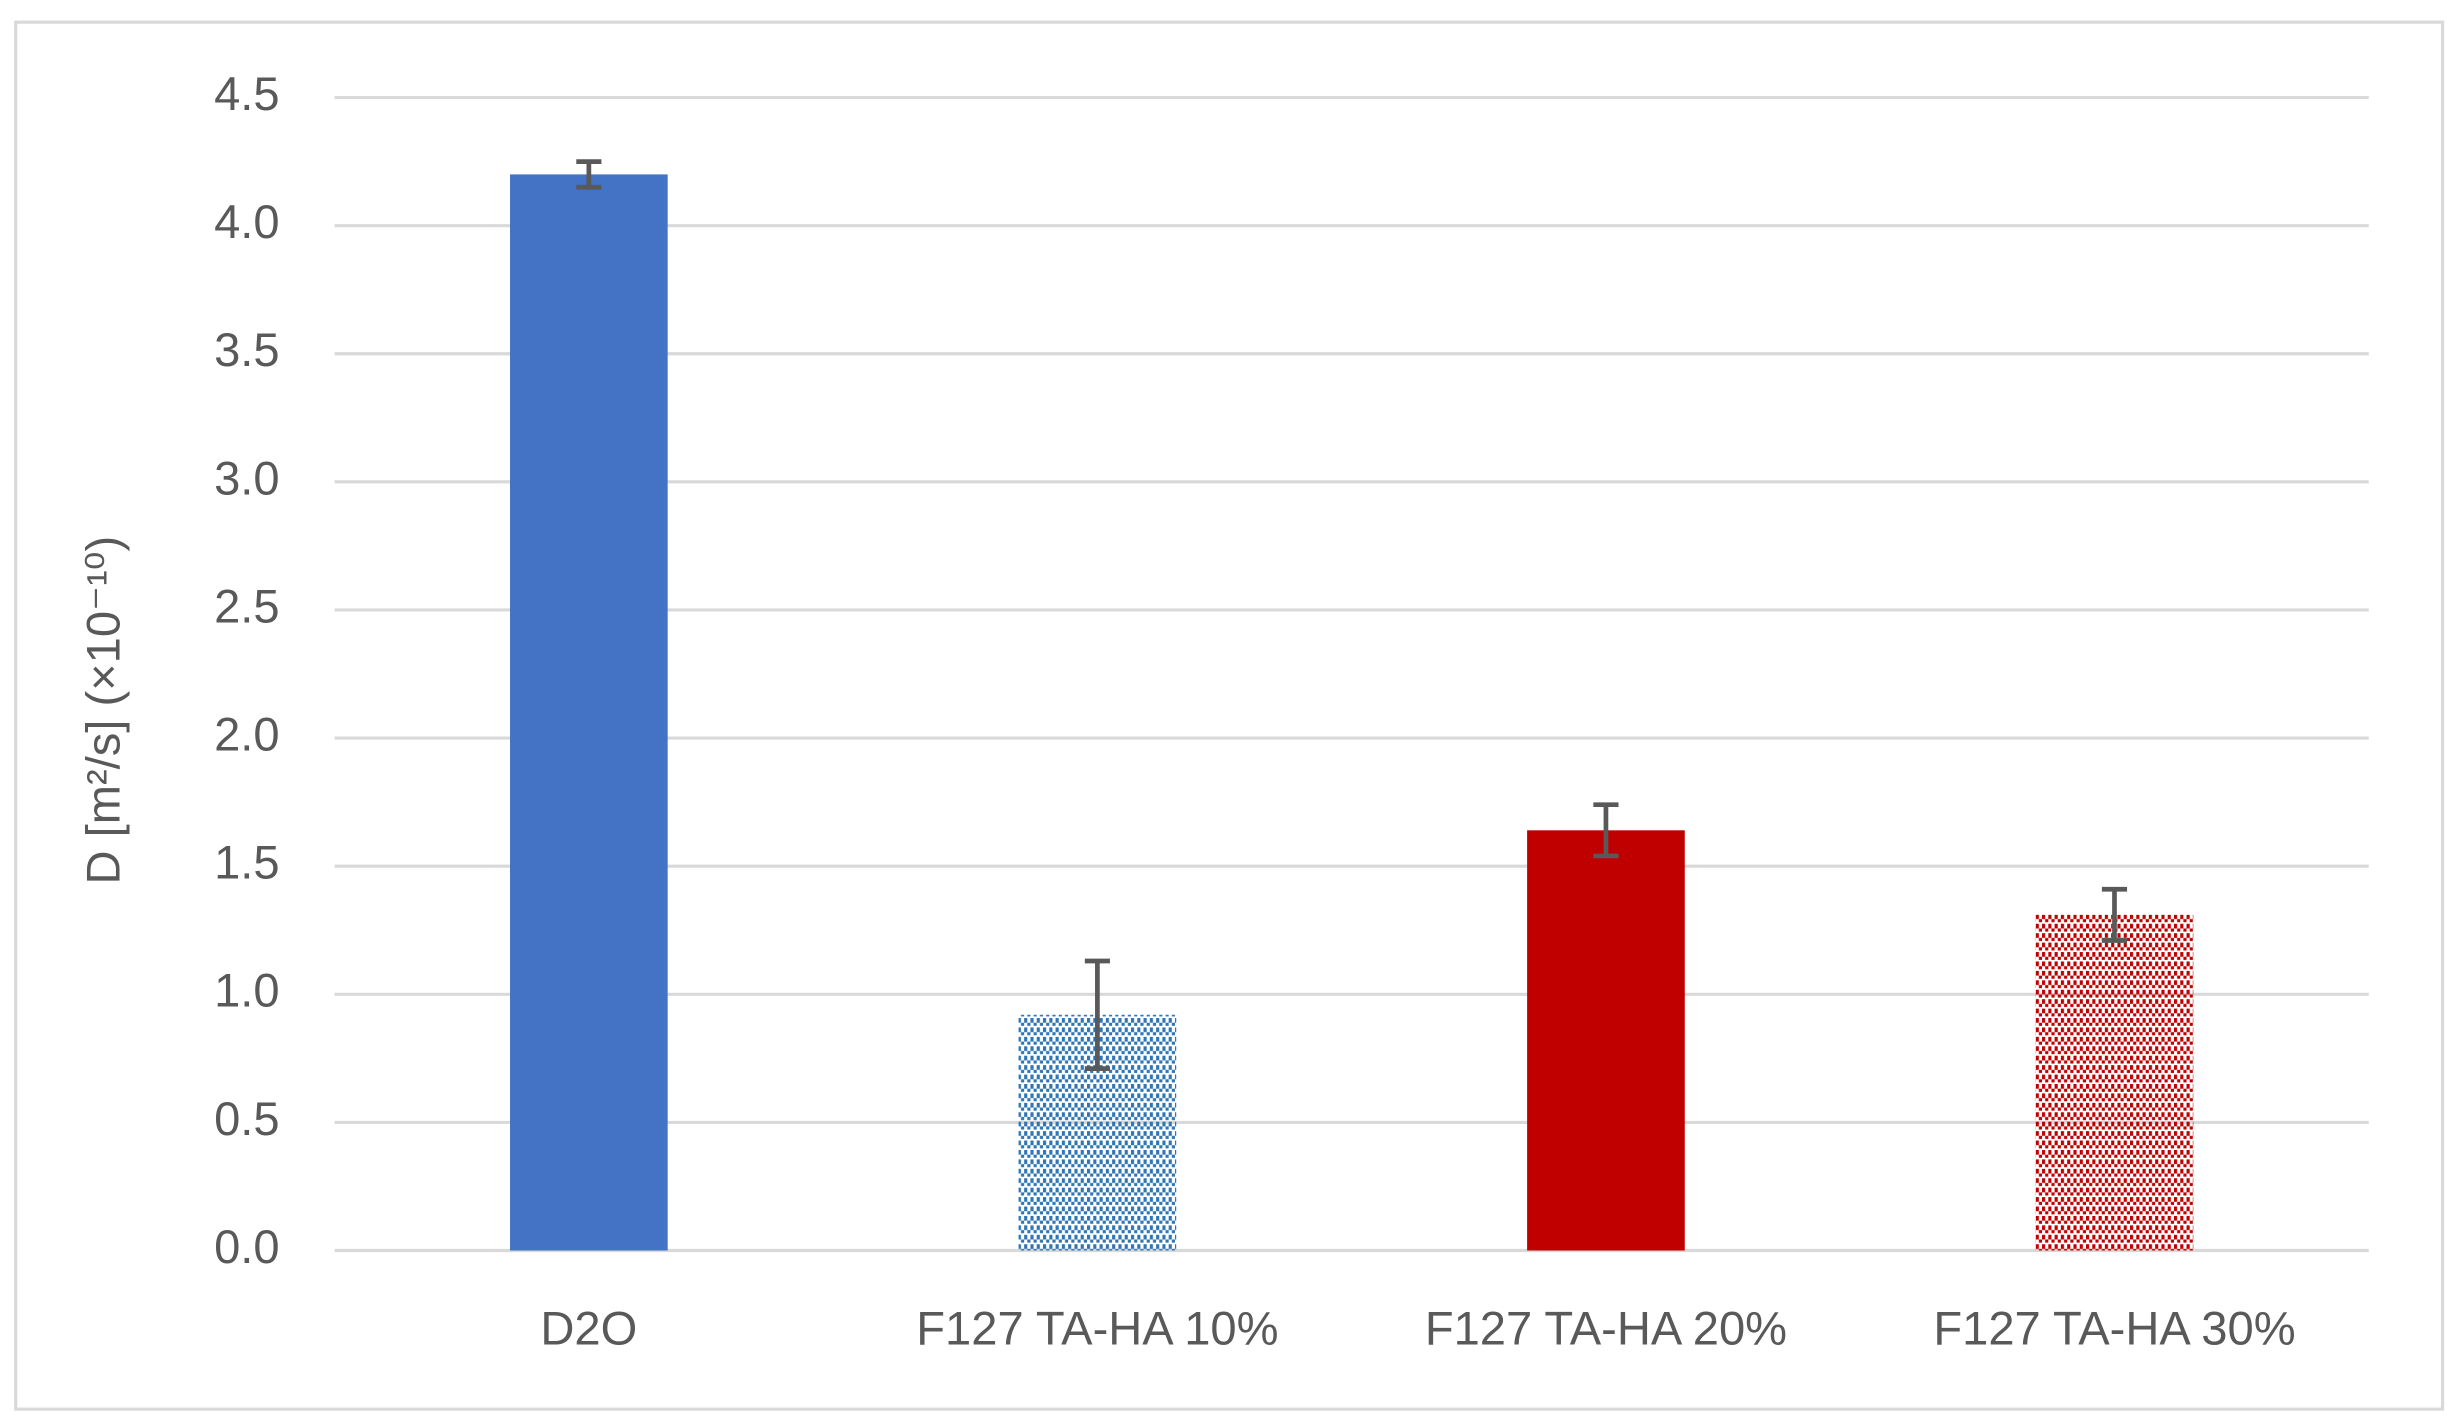 Image resolution: width=2463 pixels, height=1425 pixels. Describe the element at coordinates (247, 1246) in the screenshot. I see `y-tick-label: 0.0` at that location.